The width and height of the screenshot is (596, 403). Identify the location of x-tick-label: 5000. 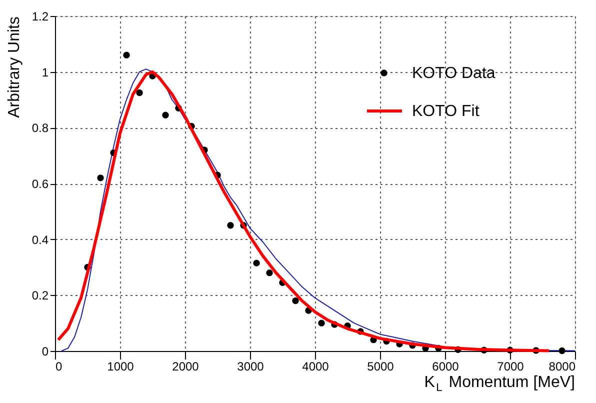
(380, 367).